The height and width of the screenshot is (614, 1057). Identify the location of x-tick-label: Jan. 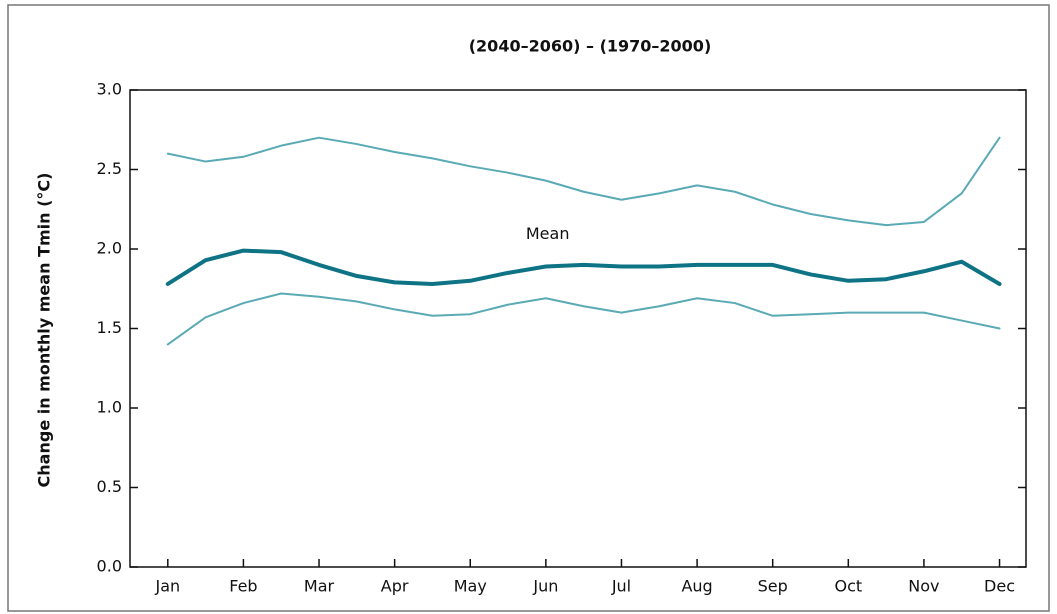
(167, 586).